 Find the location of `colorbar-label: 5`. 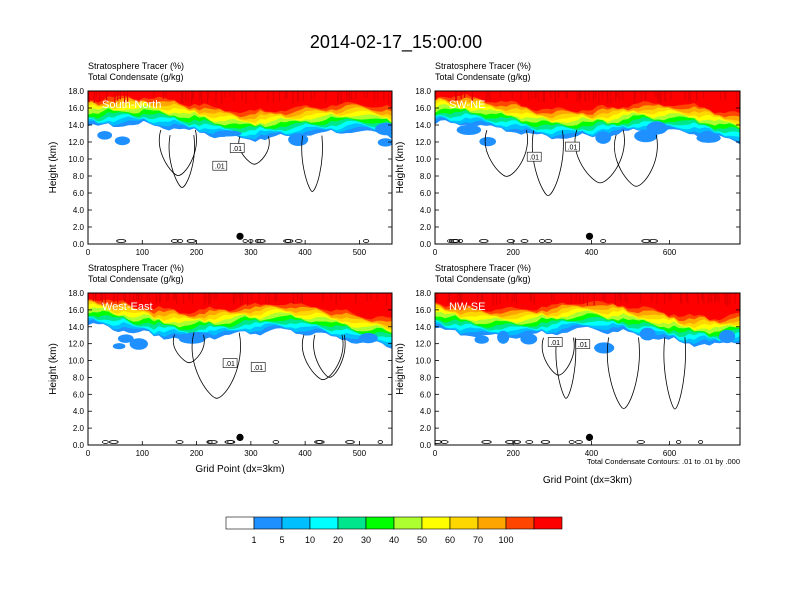

colorbar-label: 5 is located at coordinates (281, 540).